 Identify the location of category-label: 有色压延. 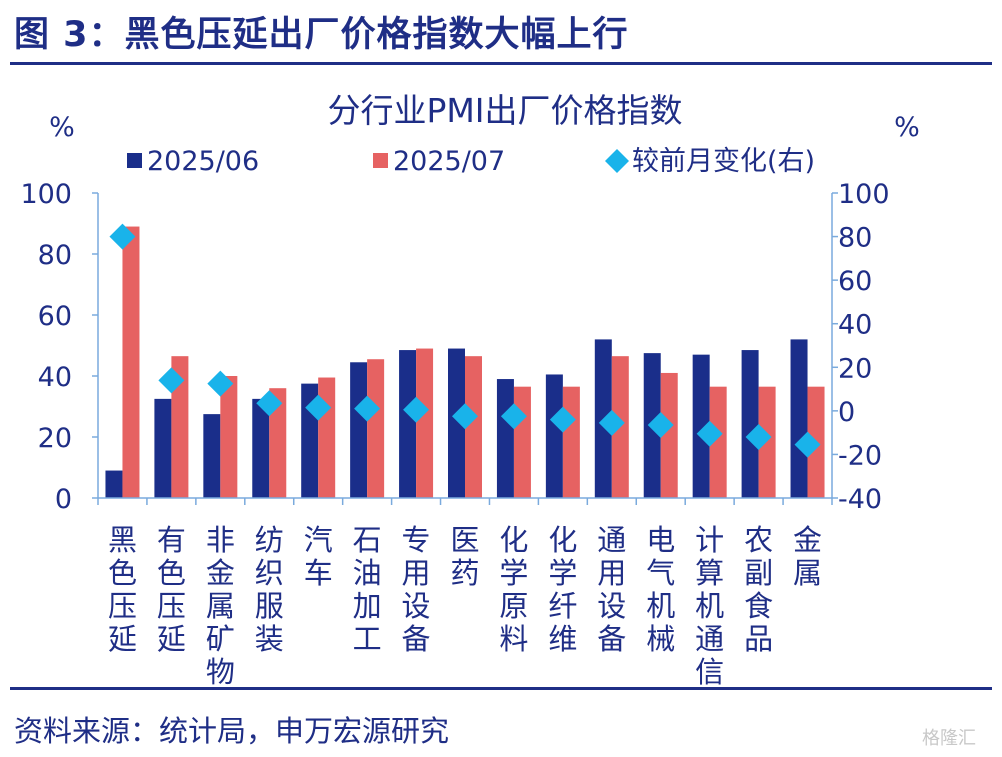
(171, 589).